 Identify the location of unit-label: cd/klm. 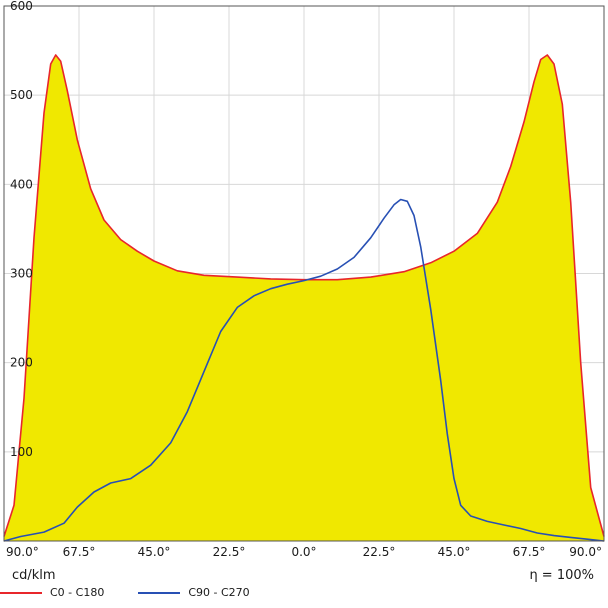
(34, 575).